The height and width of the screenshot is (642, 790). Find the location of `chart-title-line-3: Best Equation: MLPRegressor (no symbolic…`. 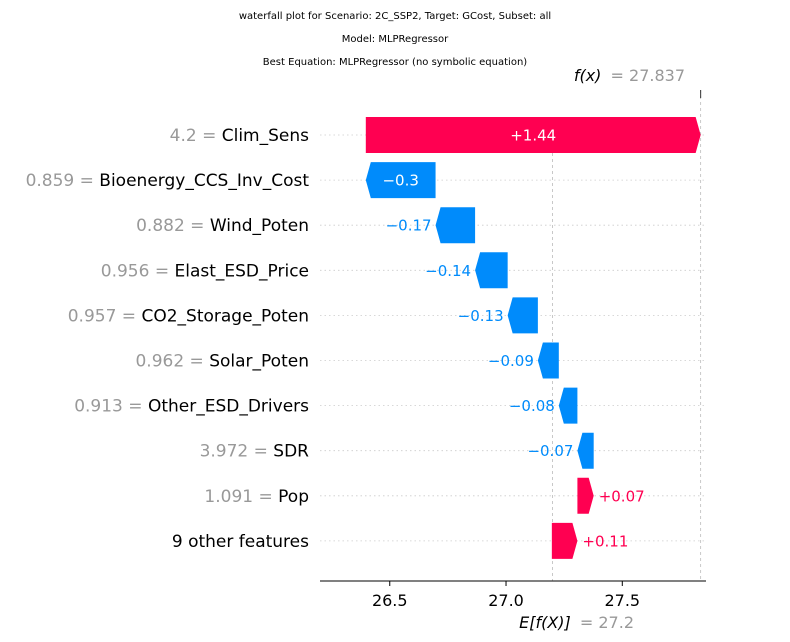

chart-title-line-3: Best Equation: MLPRegressor (no symbolic… is located at coordinates (395, 62).